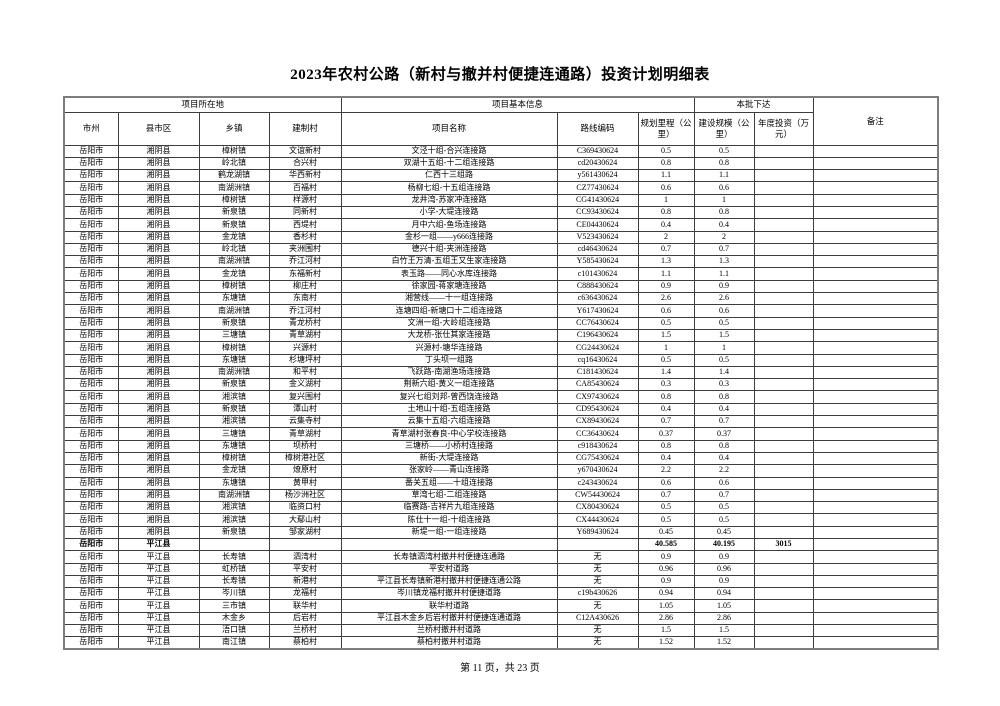  I want to click on cell-village: 蔡柏村, so click(305, 643).